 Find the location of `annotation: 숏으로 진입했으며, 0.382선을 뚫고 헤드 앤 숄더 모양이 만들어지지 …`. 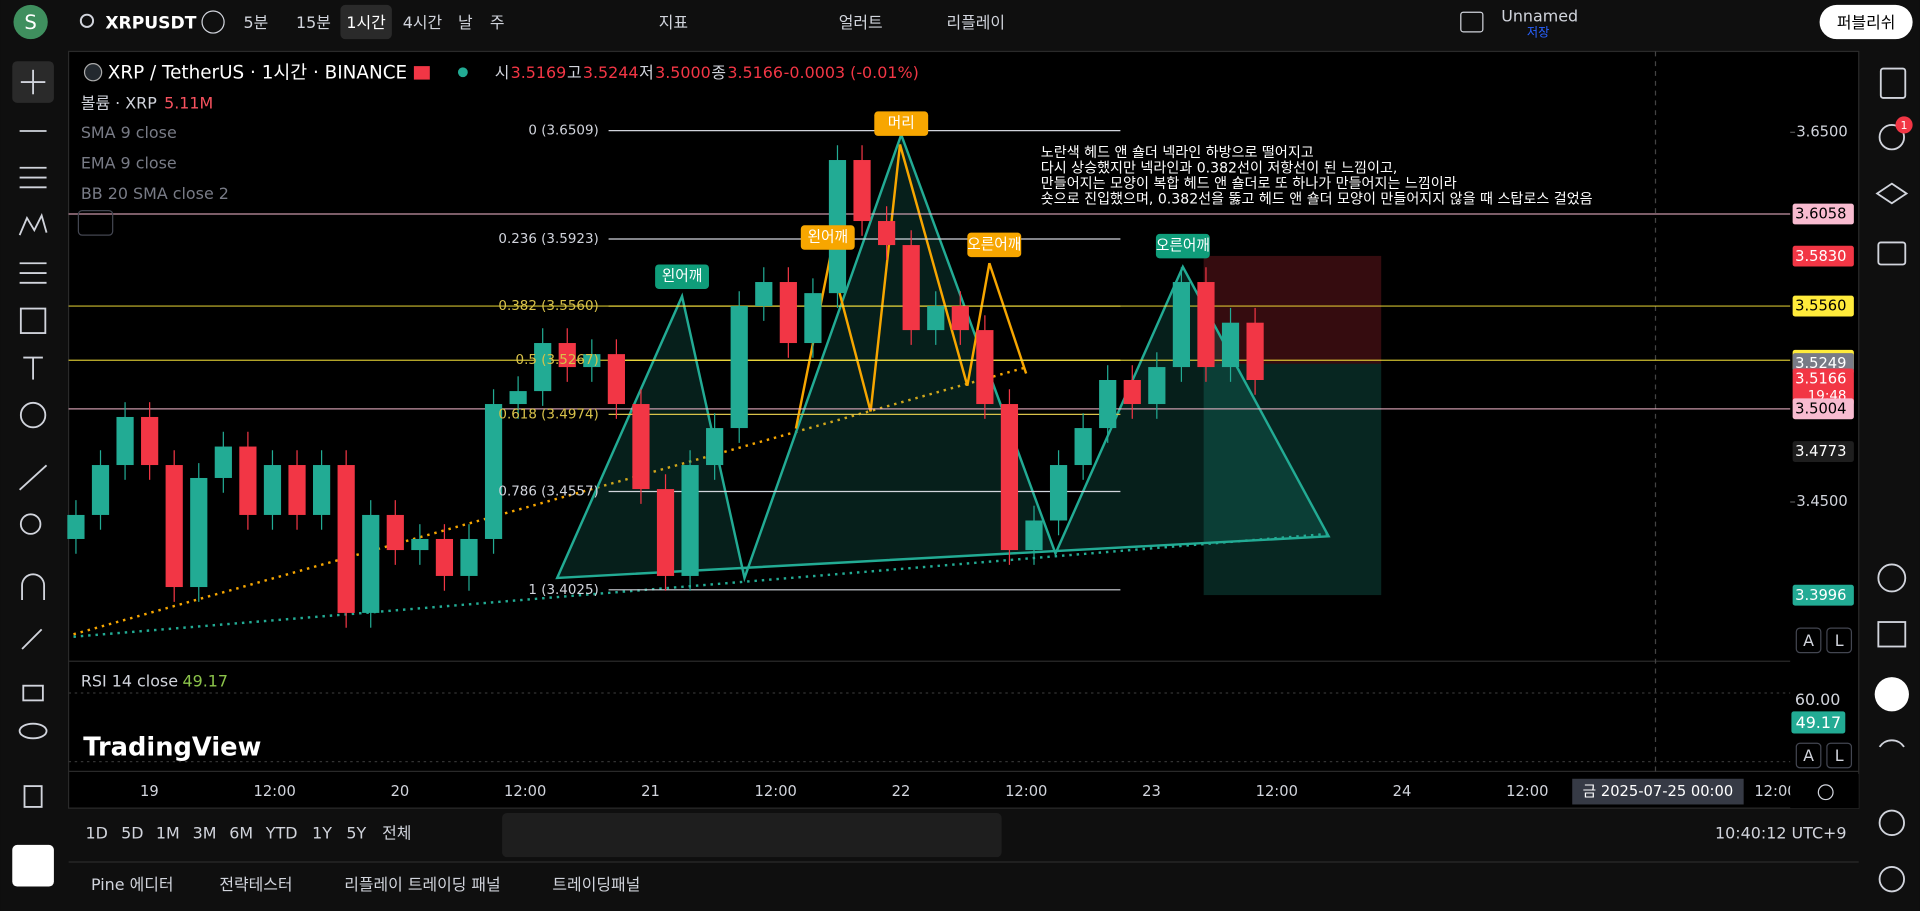

annotation: 숏으로 진입했으며, 0.382선을 뚫고 헤드 앤 숄더 모양이 만들어지지 … is located at coordinates (1317, 200).